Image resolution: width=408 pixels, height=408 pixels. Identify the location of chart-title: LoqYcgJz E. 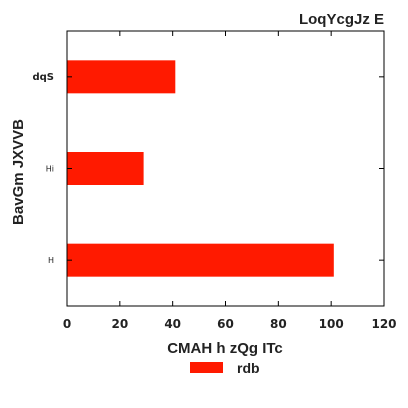
(341, 19).